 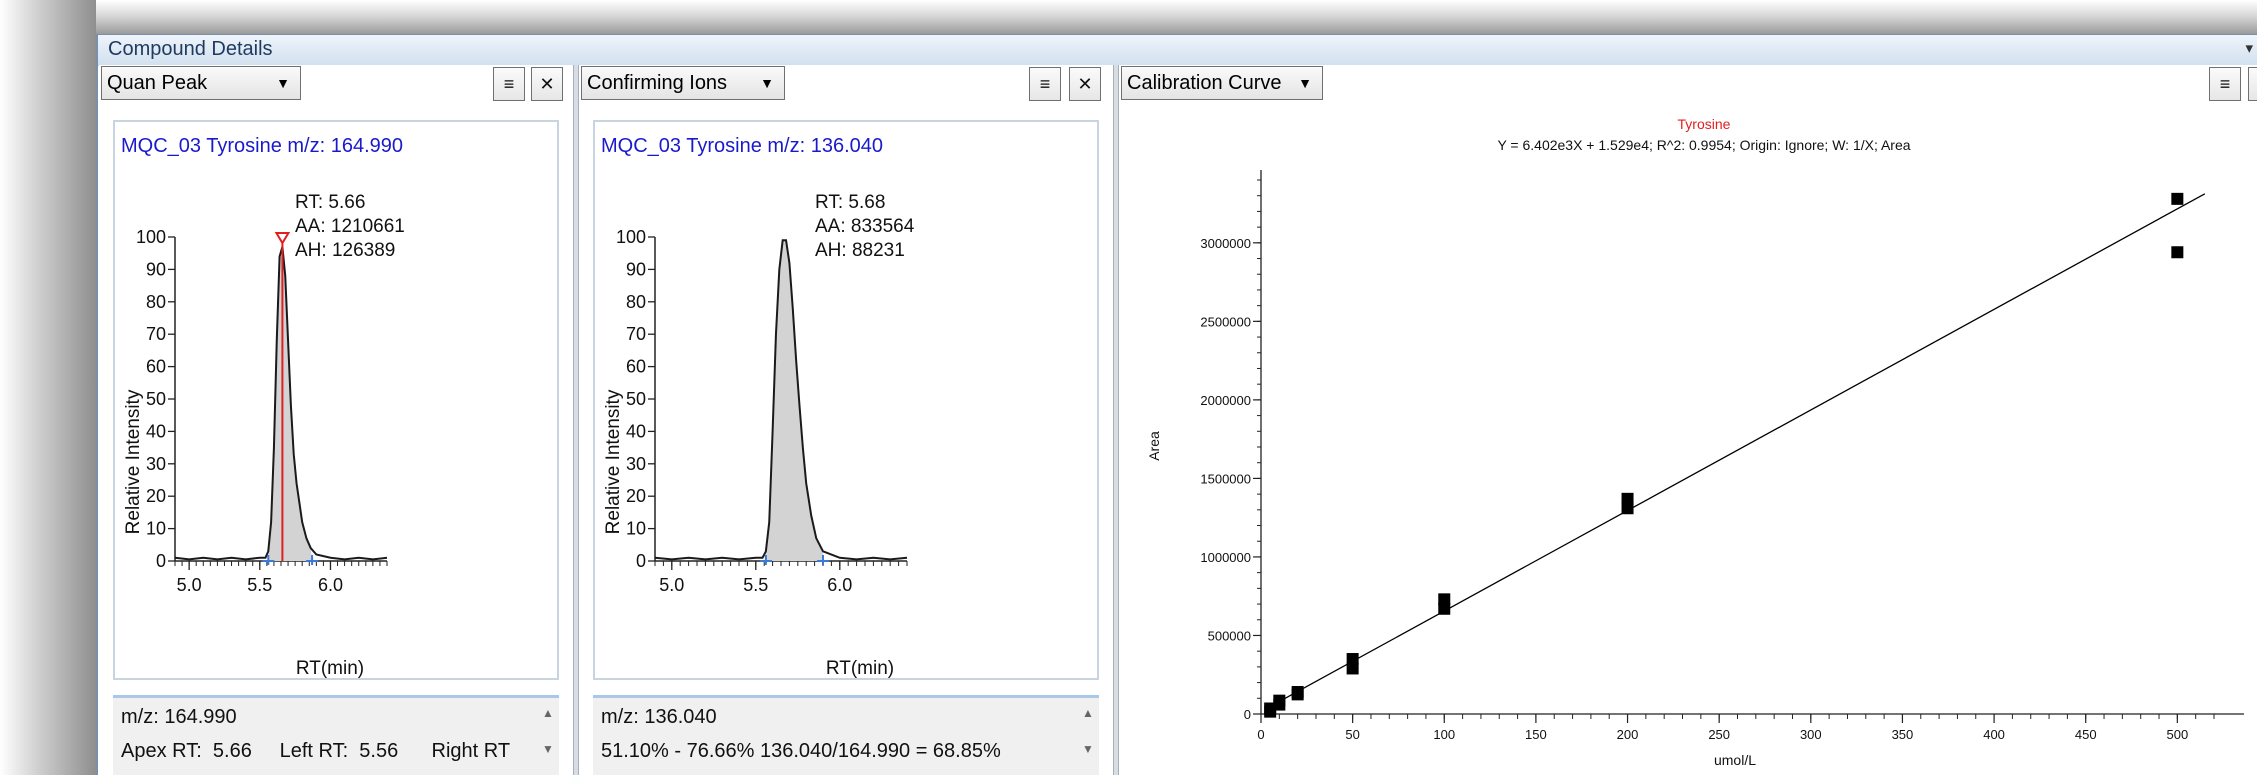 I want to click on y-tick-label: 10, so click(x=636, y=529).